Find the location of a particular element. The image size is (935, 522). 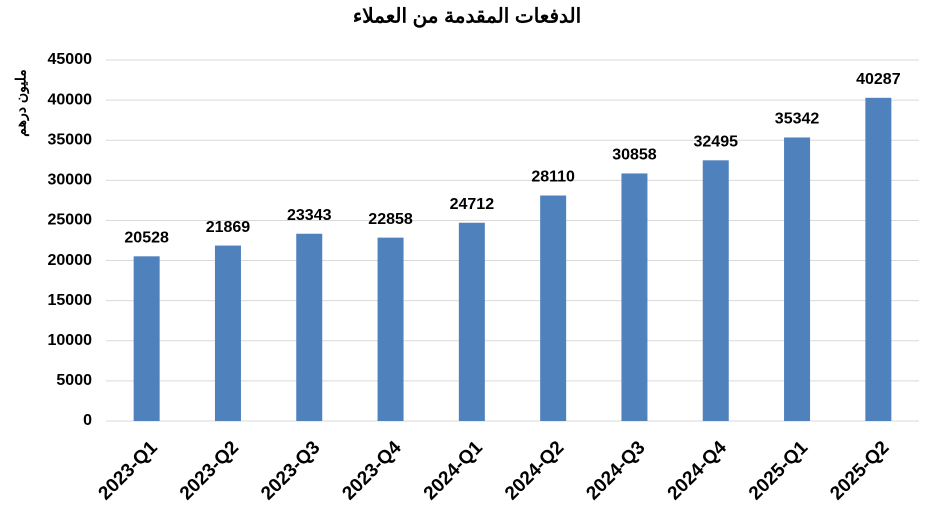

y-tick-label: 10000 is located at coordinates (70, 340).